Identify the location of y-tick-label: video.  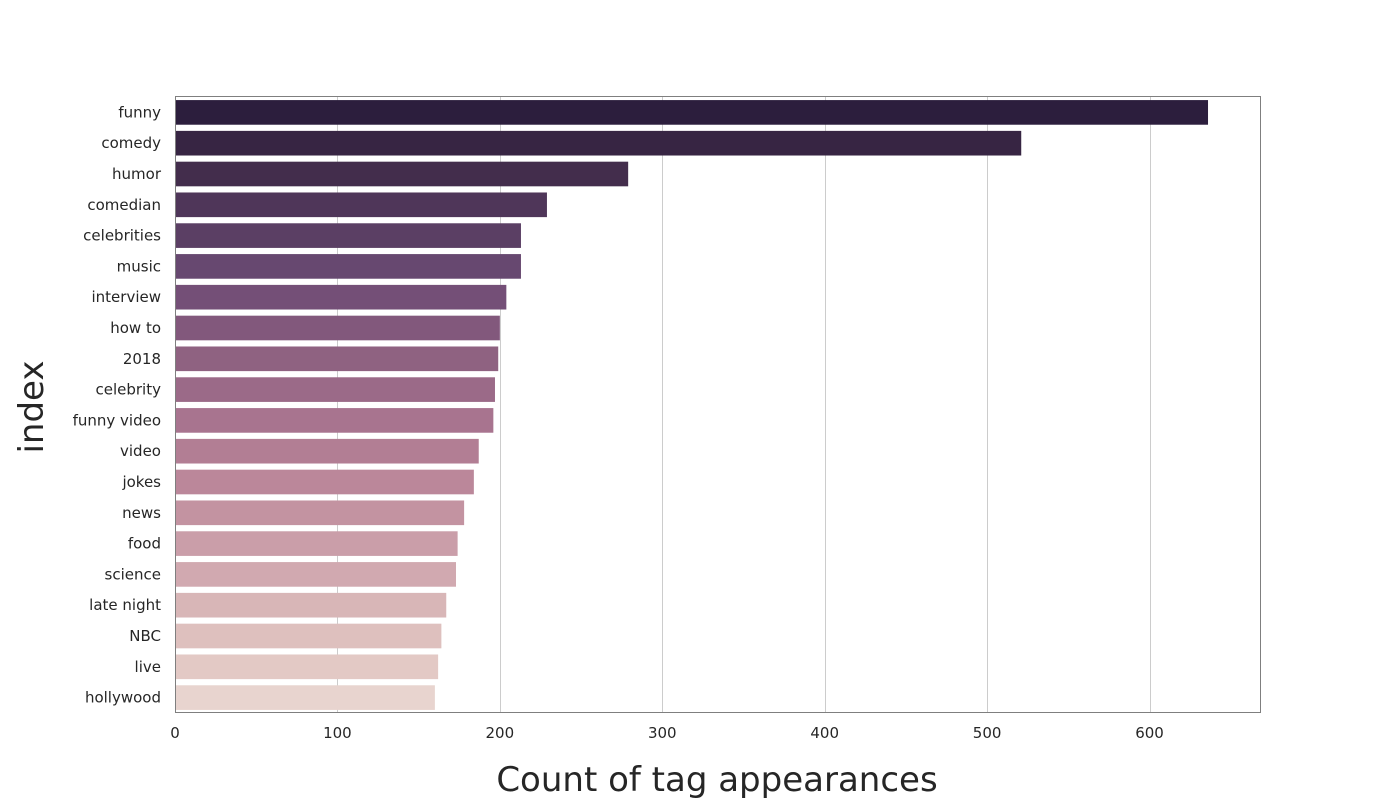
(140, 451).